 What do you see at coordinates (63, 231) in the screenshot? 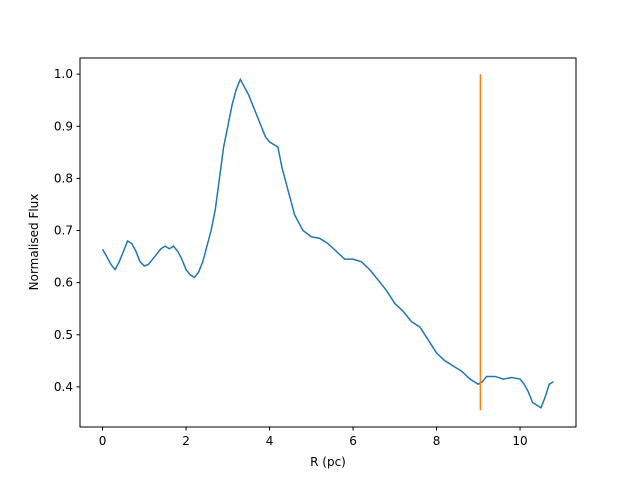
I see `y-tick-label: 0.7` at bounding box center [63, 231].